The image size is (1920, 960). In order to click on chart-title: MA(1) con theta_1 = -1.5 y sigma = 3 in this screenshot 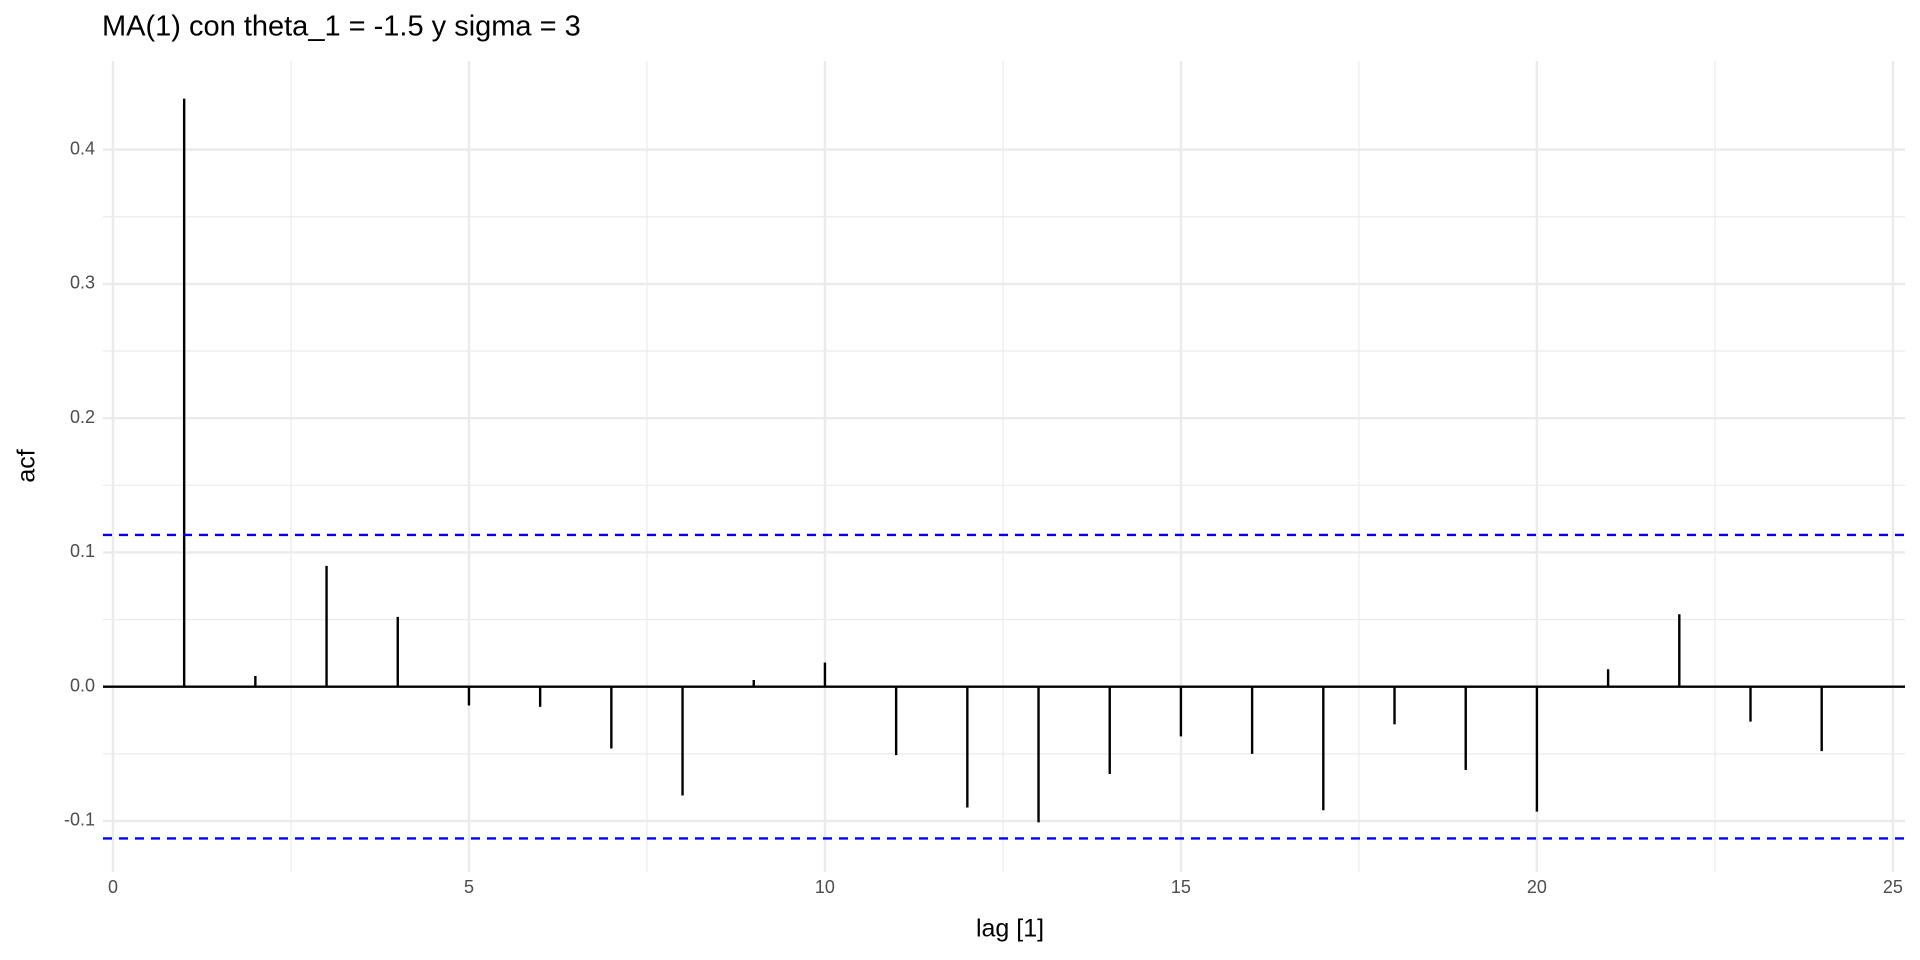, I will do `click(341, 27)`.